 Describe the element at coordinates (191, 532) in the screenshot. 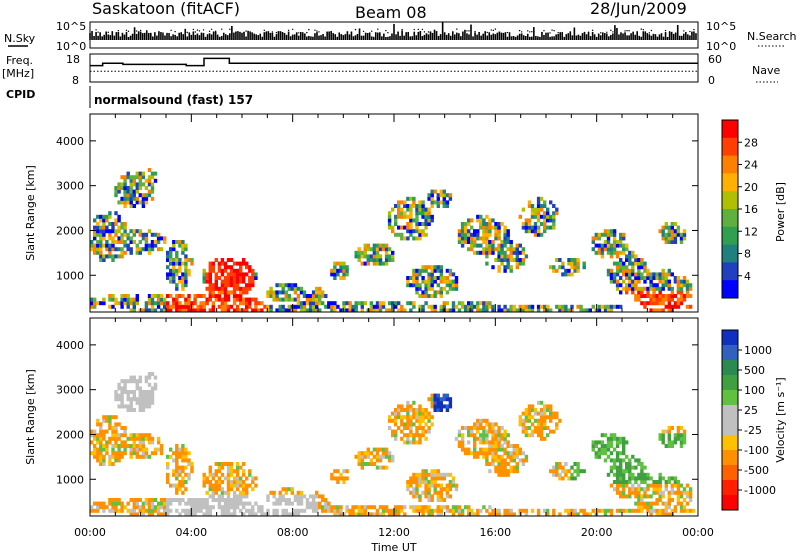

I see `x-tick-label: 04:00` at that location.